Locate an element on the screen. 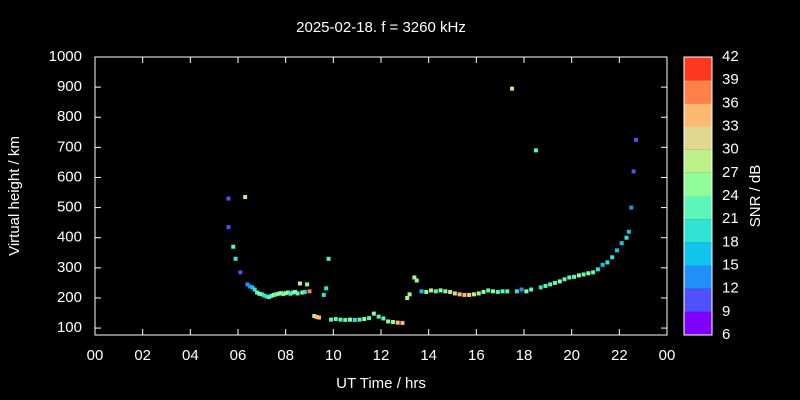 This screenshot has height=400, width=800. colorbar-tick-label: 39 is located at coordinates (730, 79).